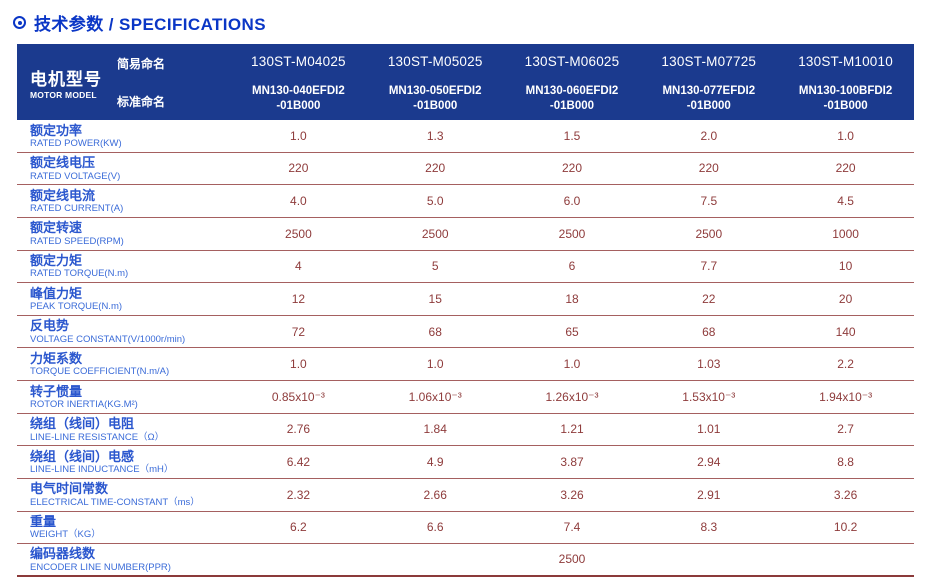 The height and width of the screenshot is (579, 932). I want to click on page-title-row: 技术参数 / SPECIFICATIONS, so click(139, 22).